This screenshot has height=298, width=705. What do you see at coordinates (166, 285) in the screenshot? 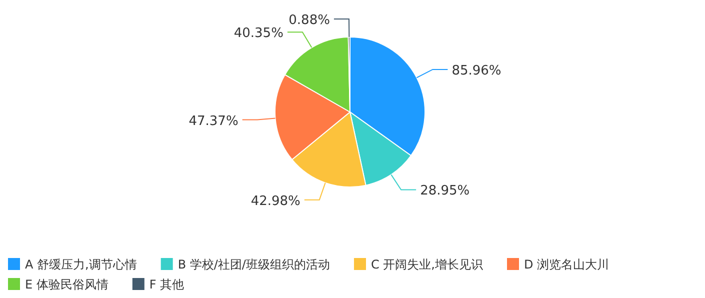
I see `legend-label: F 其他` at bounding box center [166, 285].